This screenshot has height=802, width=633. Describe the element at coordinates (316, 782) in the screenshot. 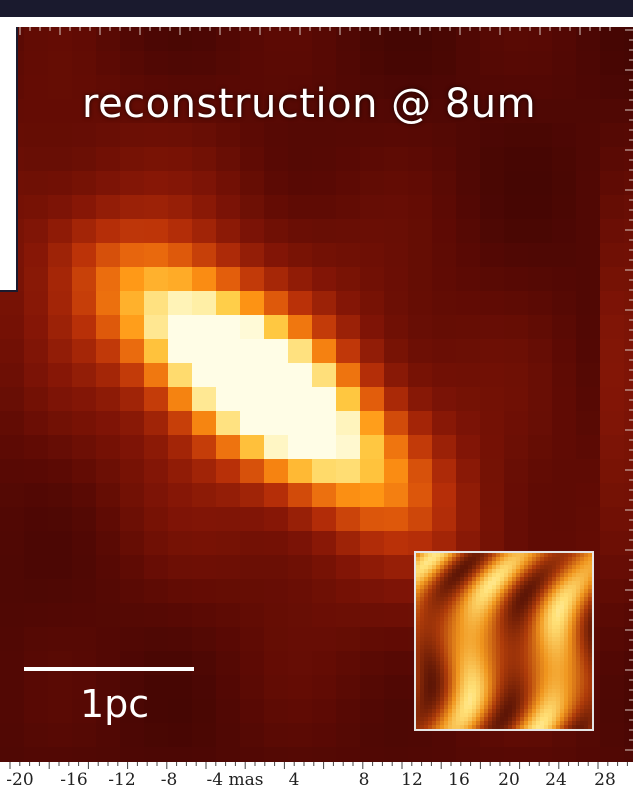

I see `x-axis: -20 -16 -12 -8 -4 mas 4 8 12 16 20 24 28` at that location.